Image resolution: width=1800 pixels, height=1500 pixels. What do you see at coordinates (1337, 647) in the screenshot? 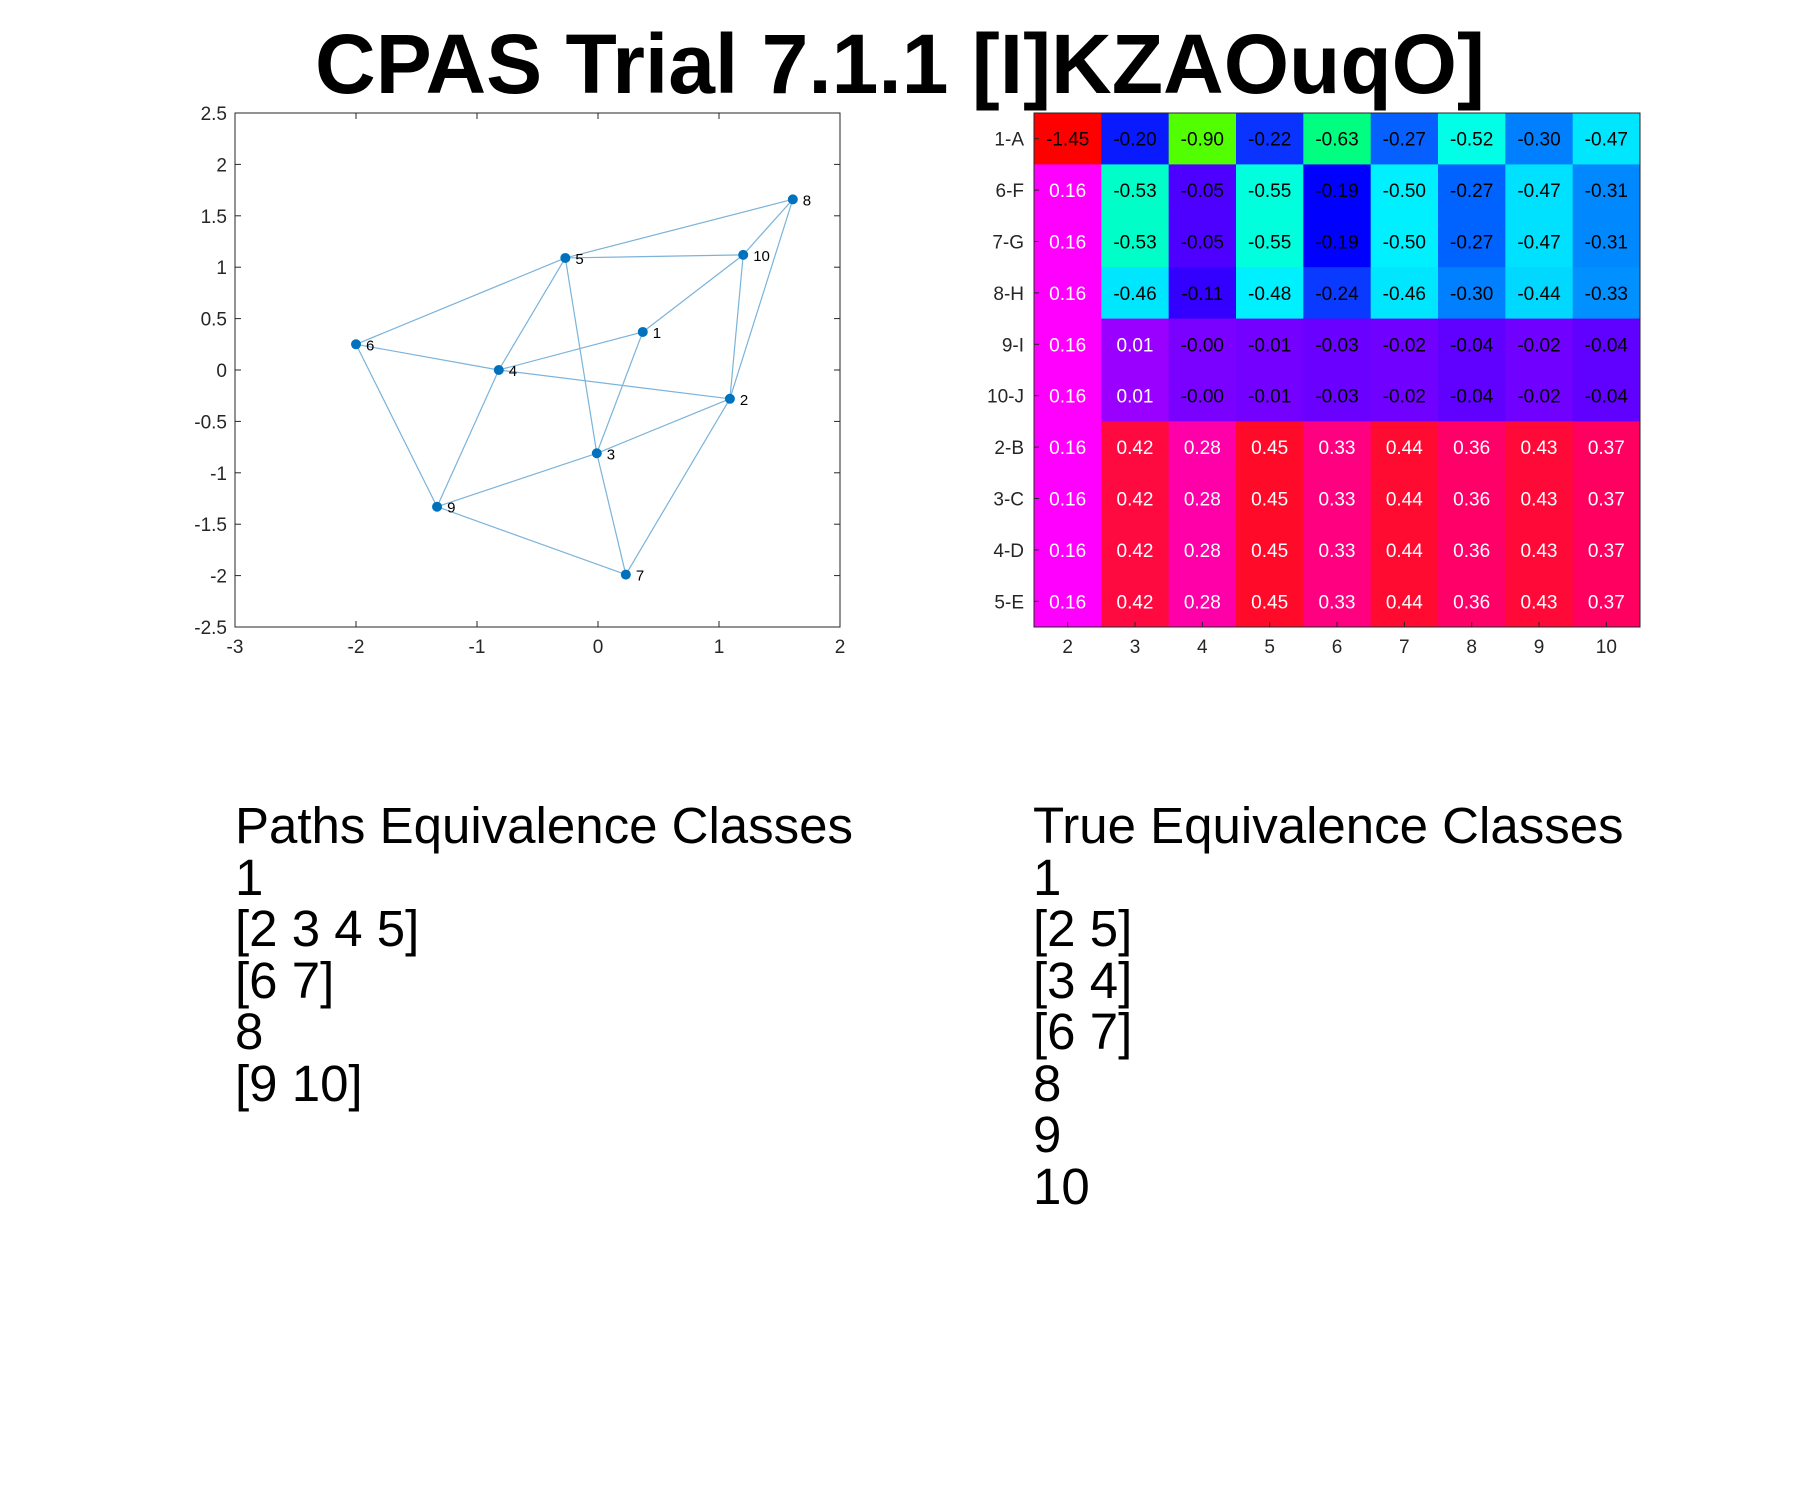
I see `heatmap-col-label: 6` at bounding box center [1337, 647].